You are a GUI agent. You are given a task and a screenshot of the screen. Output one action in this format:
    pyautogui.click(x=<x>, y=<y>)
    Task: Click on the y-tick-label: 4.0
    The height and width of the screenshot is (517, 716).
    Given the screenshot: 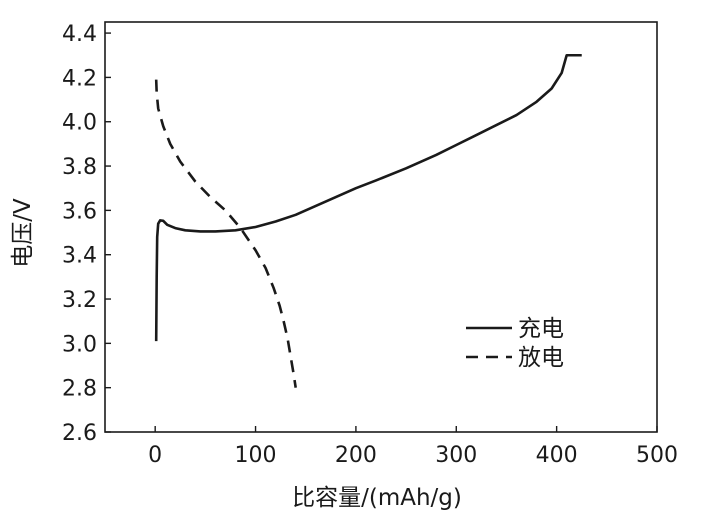 What is the action you would take?
    pyautogui.click(x=79, y=123)
    